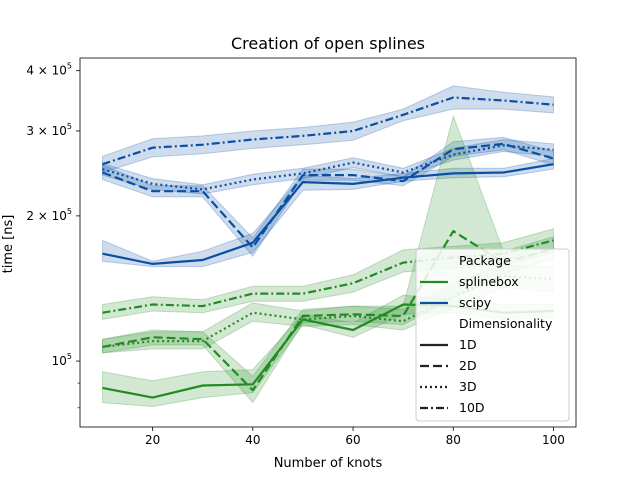  I want to click on y-tick-label: 2 × 10⁵, so click(49, 215).